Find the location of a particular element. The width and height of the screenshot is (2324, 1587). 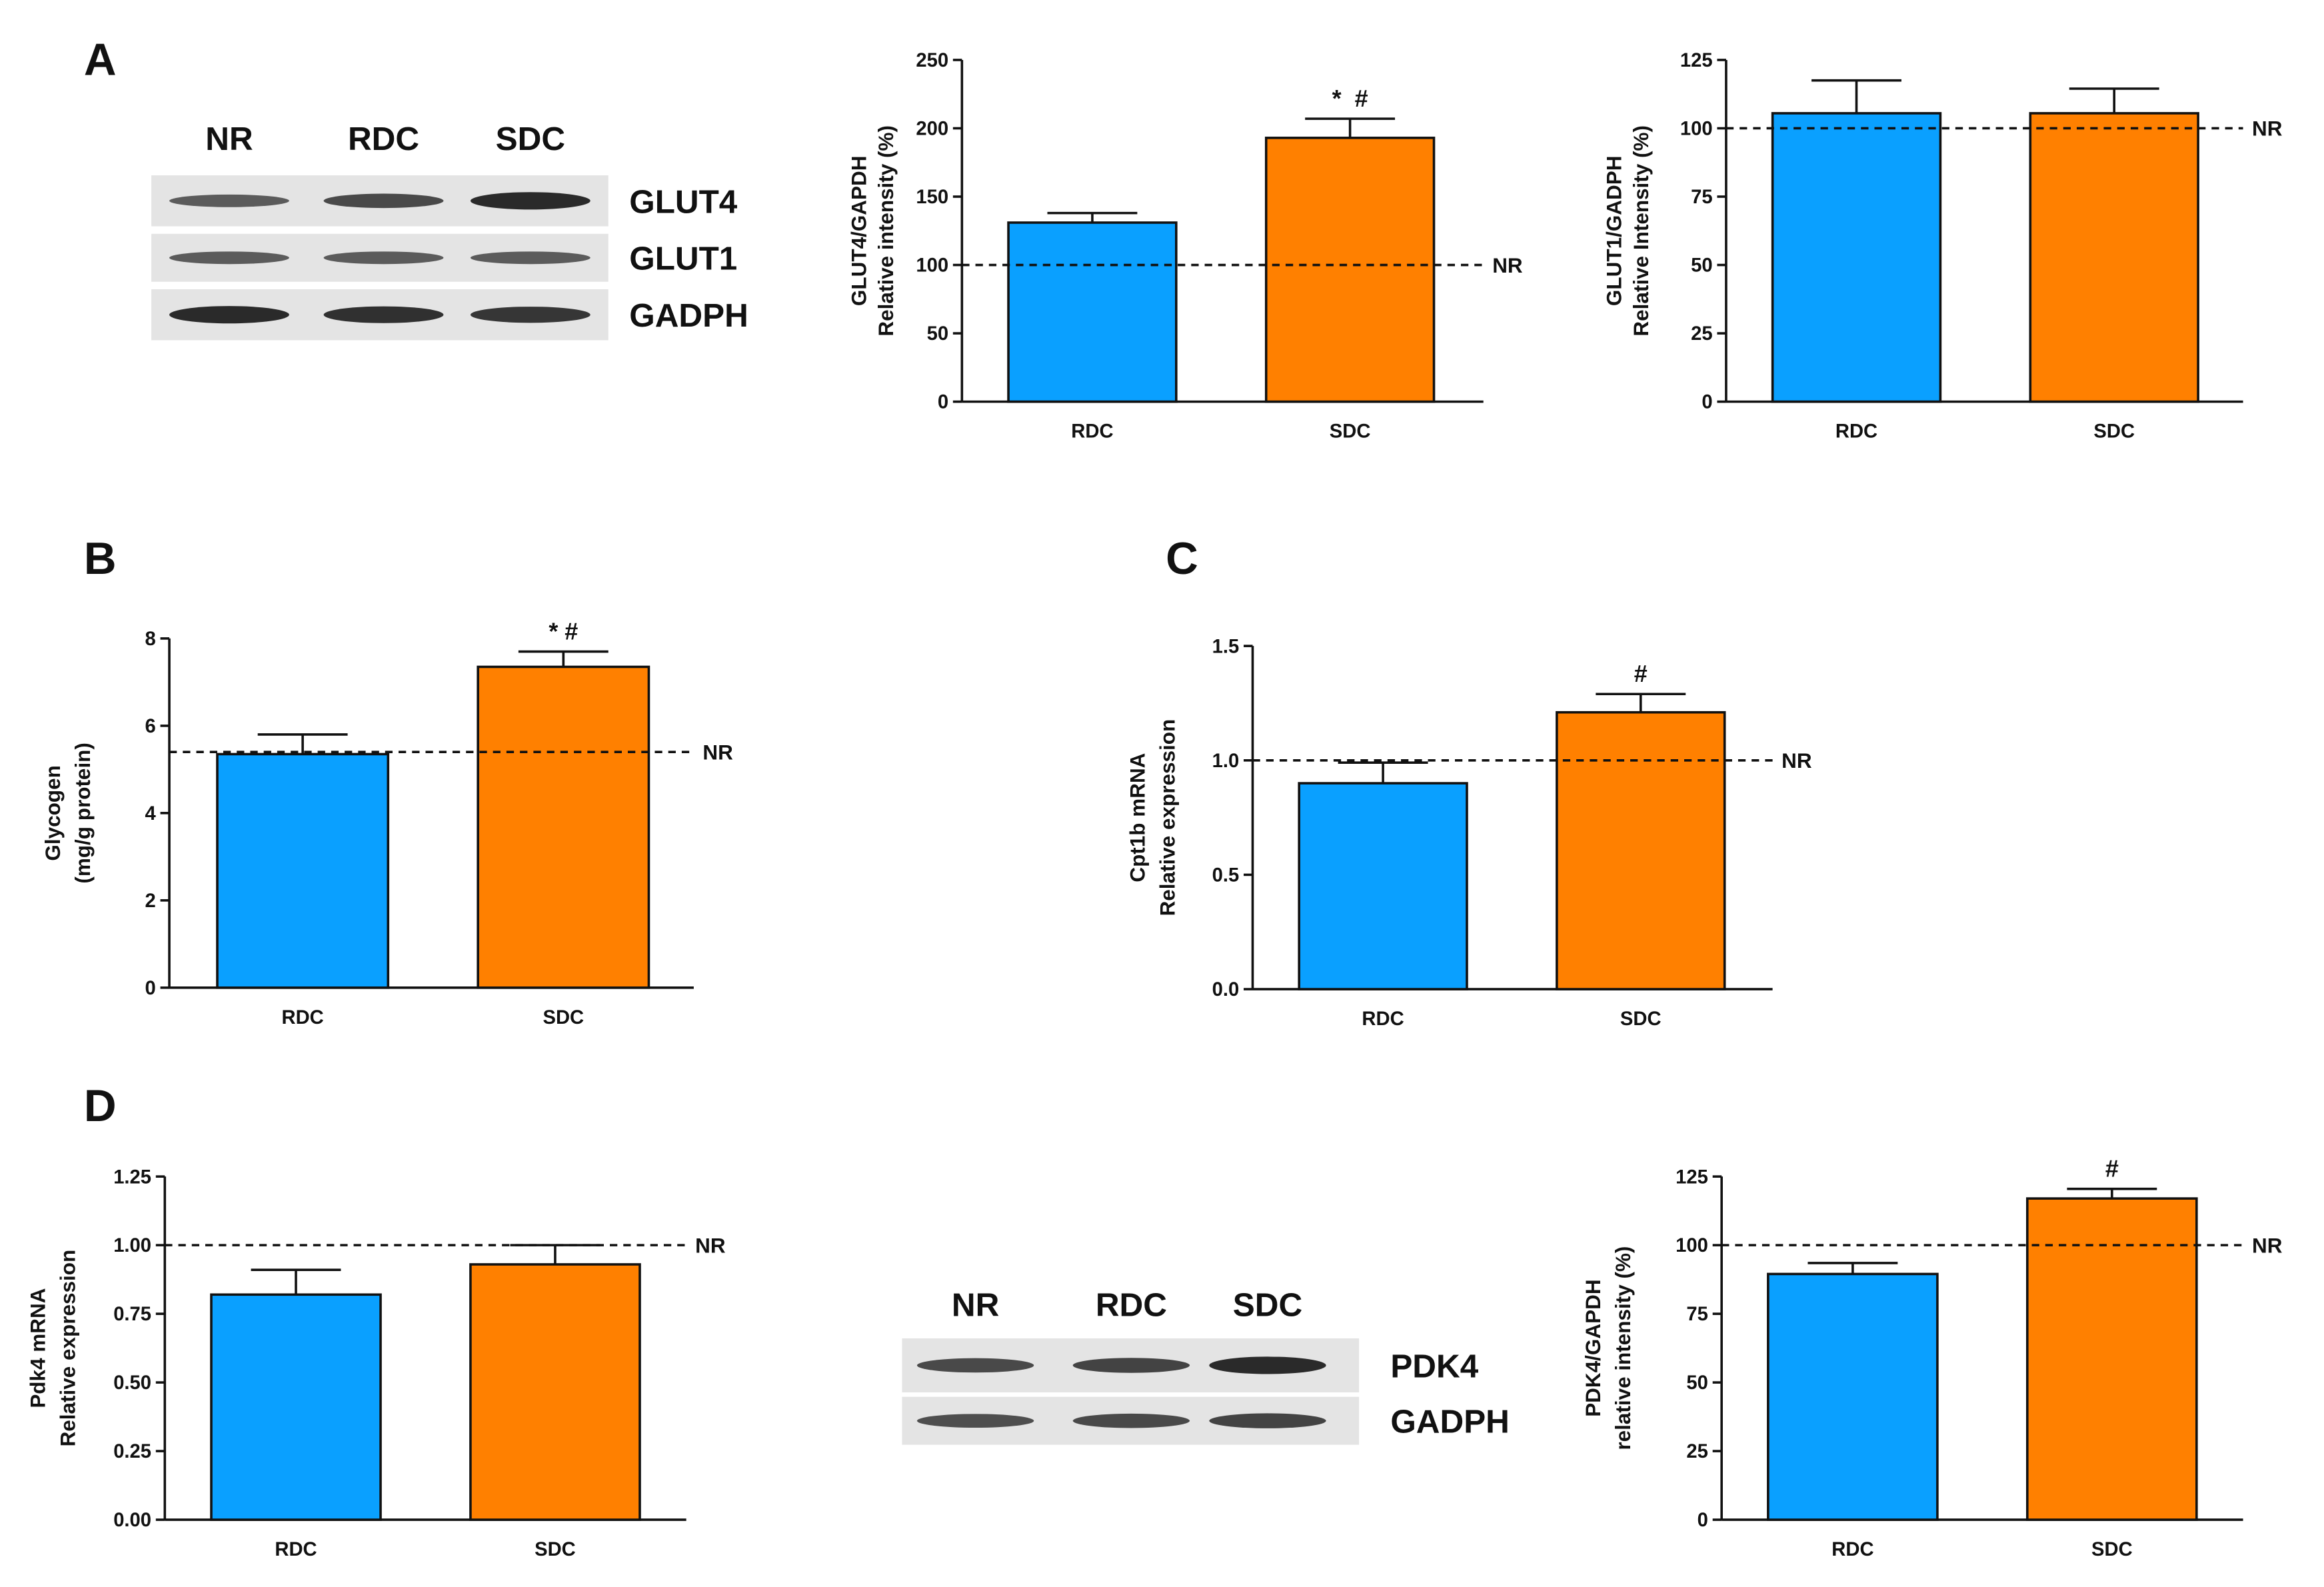

y-tick-label: 150 is located at coordinates (932, 197).